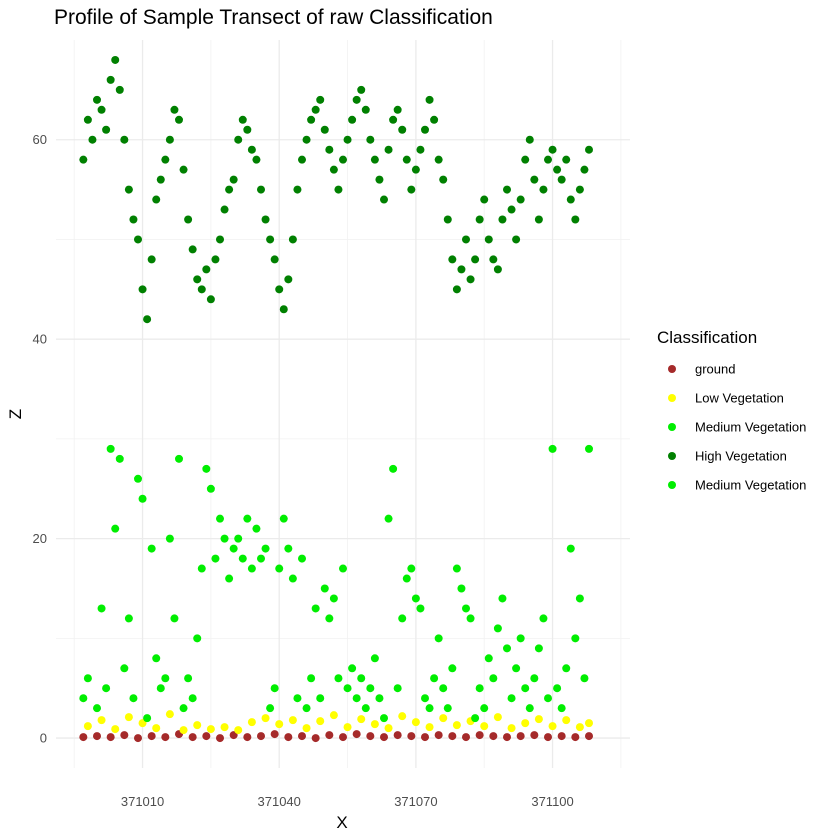 This screenshot has height=840, width=840. Describe the element at coordinates (707, 337) in the screenshot. I see `legend-title: Classification` at that location.